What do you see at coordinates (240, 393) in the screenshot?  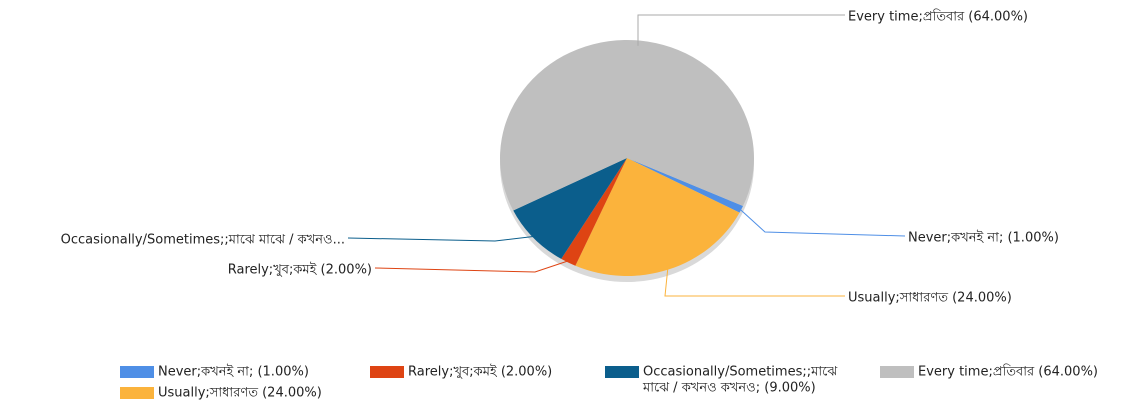 I see `legend-label: Usually;সাধারণত (24.00%)` at bounding box center [240, 393].